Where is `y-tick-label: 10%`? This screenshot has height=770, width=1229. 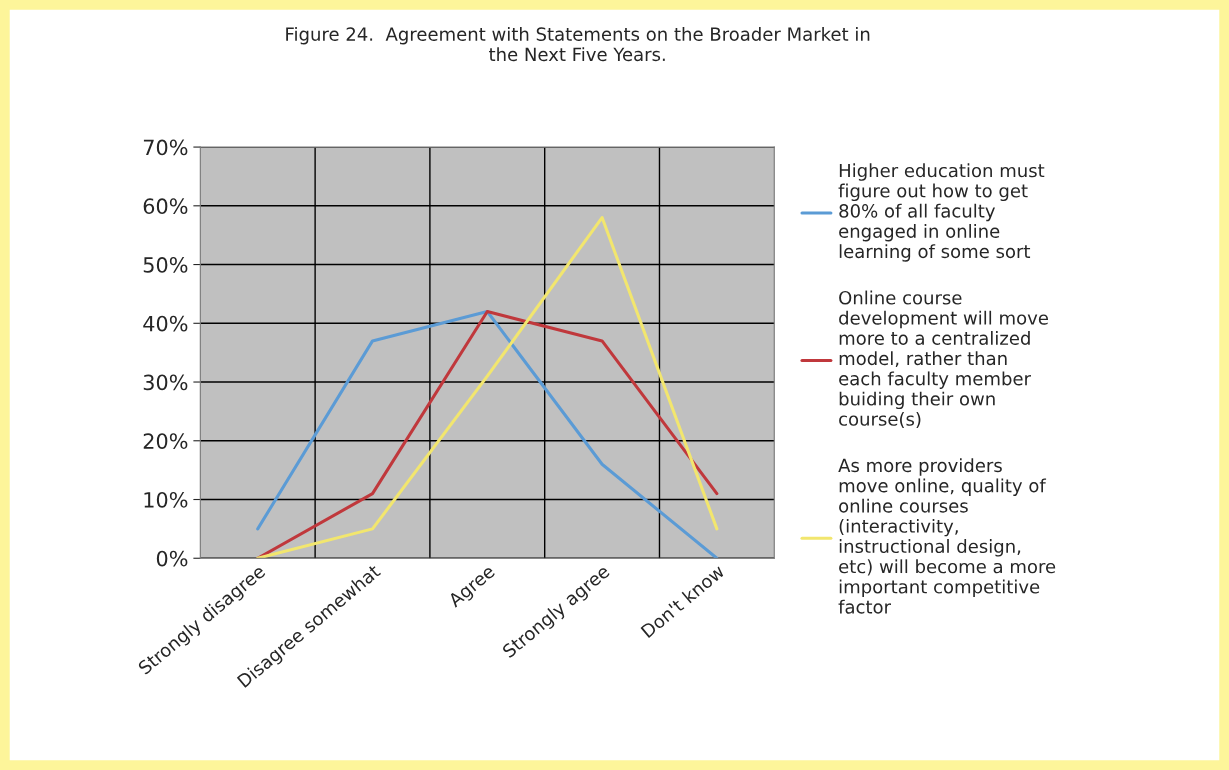
y-tick-label: 10% is located at coordinates (166, 499).